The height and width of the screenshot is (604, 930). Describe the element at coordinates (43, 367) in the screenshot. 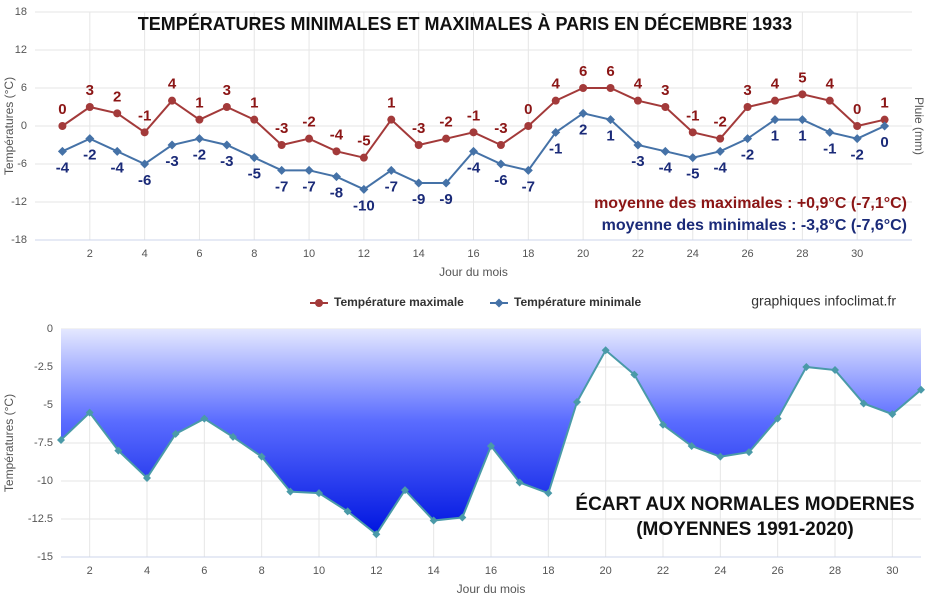

I see `y-tick-label: -2.5` at that location.